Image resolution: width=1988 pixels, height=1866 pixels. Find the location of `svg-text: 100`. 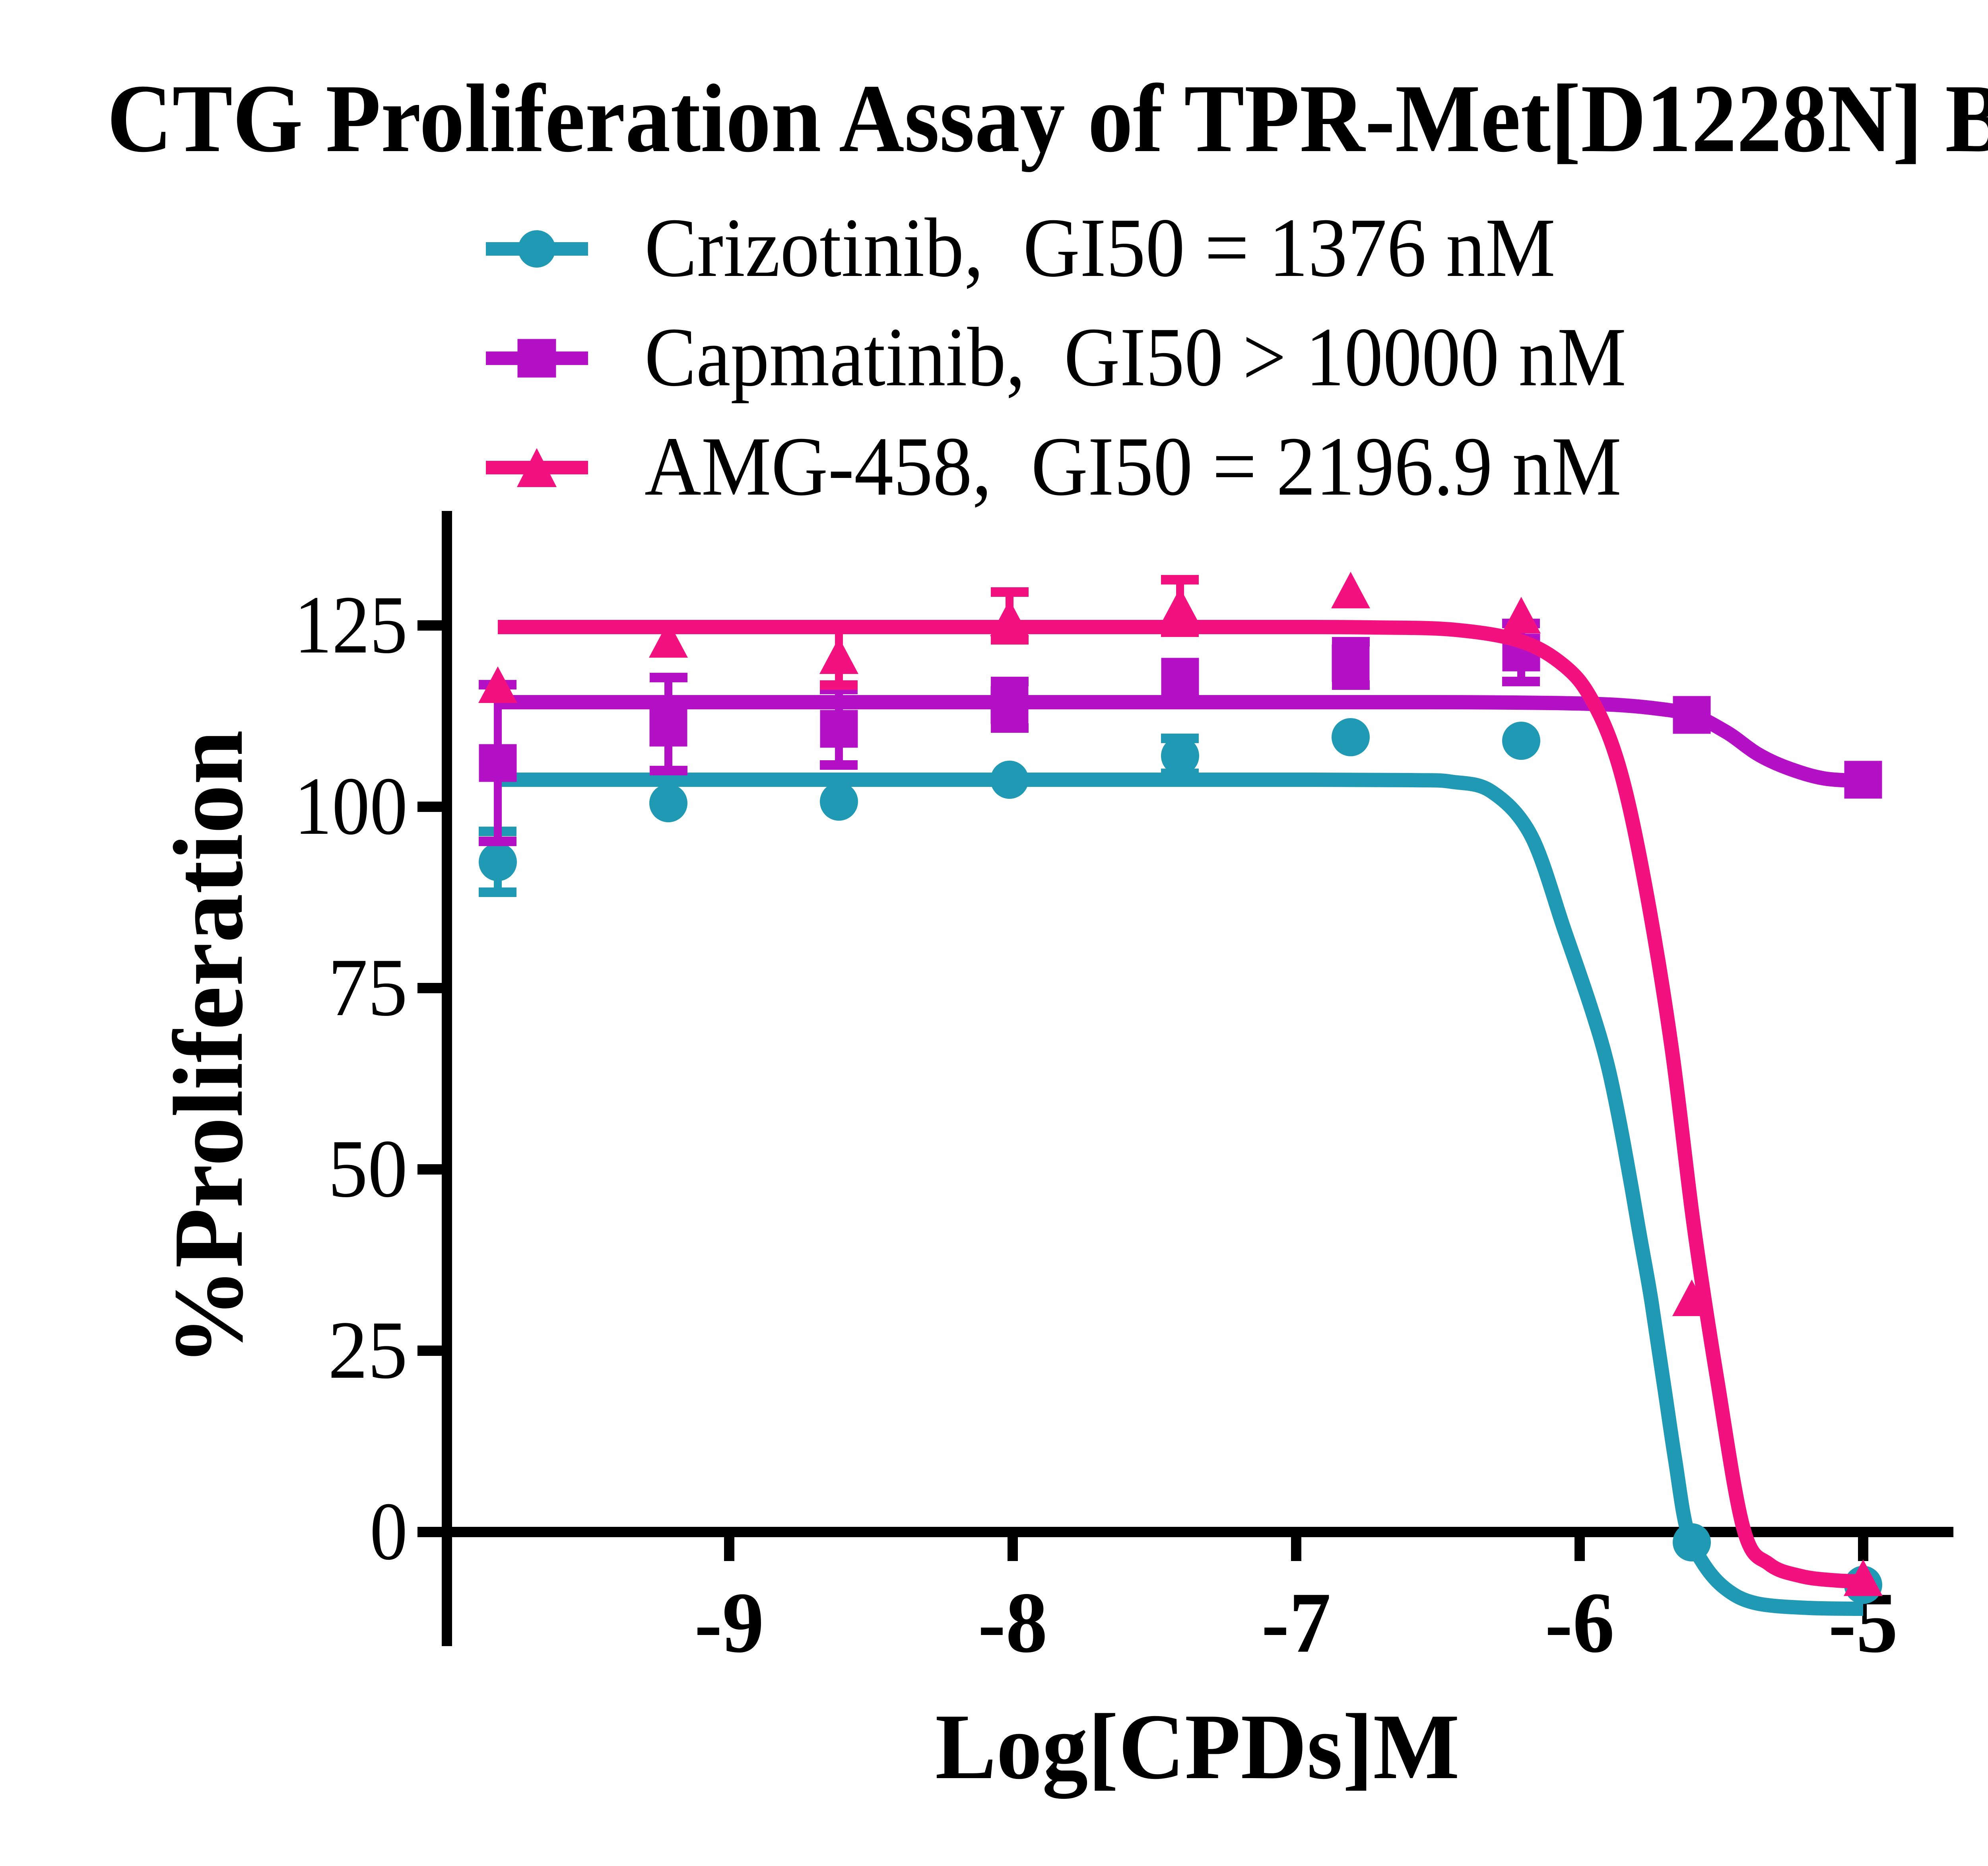

svg-text: 100 is located at coordinates (351, 806).